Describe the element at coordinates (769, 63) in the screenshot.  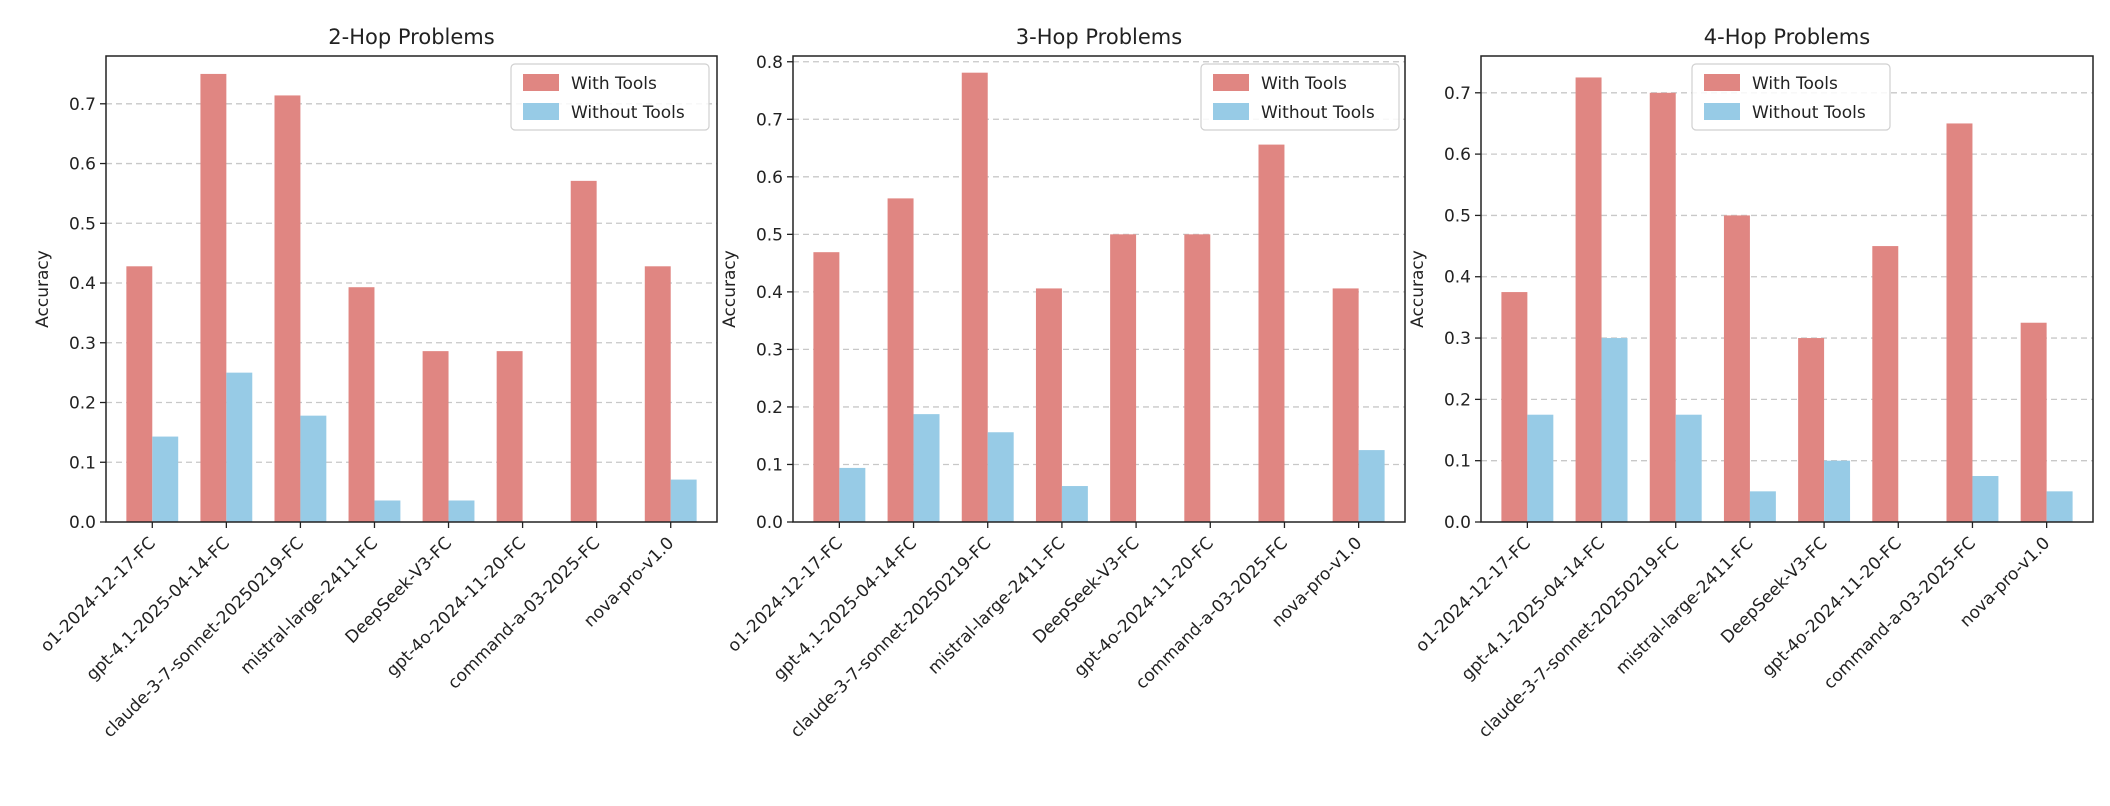
I see `y-tick-label: 0.8` at that location.